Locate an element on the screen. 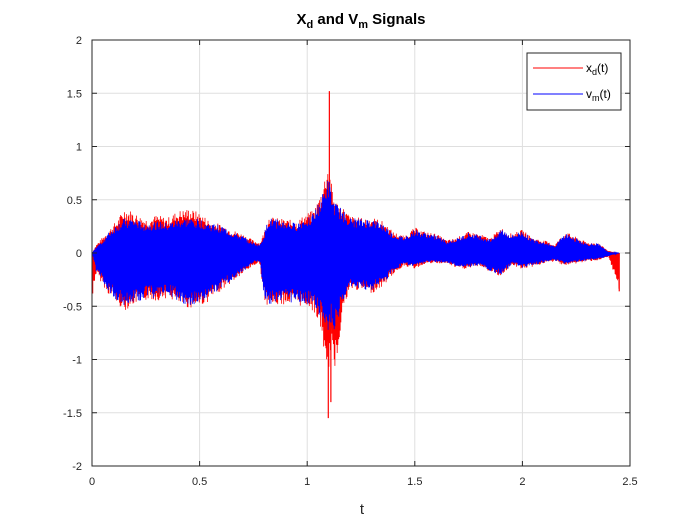 The image size is (700, 525). y-tick-label-7: 1.5 is located at coordinates (74, 94).